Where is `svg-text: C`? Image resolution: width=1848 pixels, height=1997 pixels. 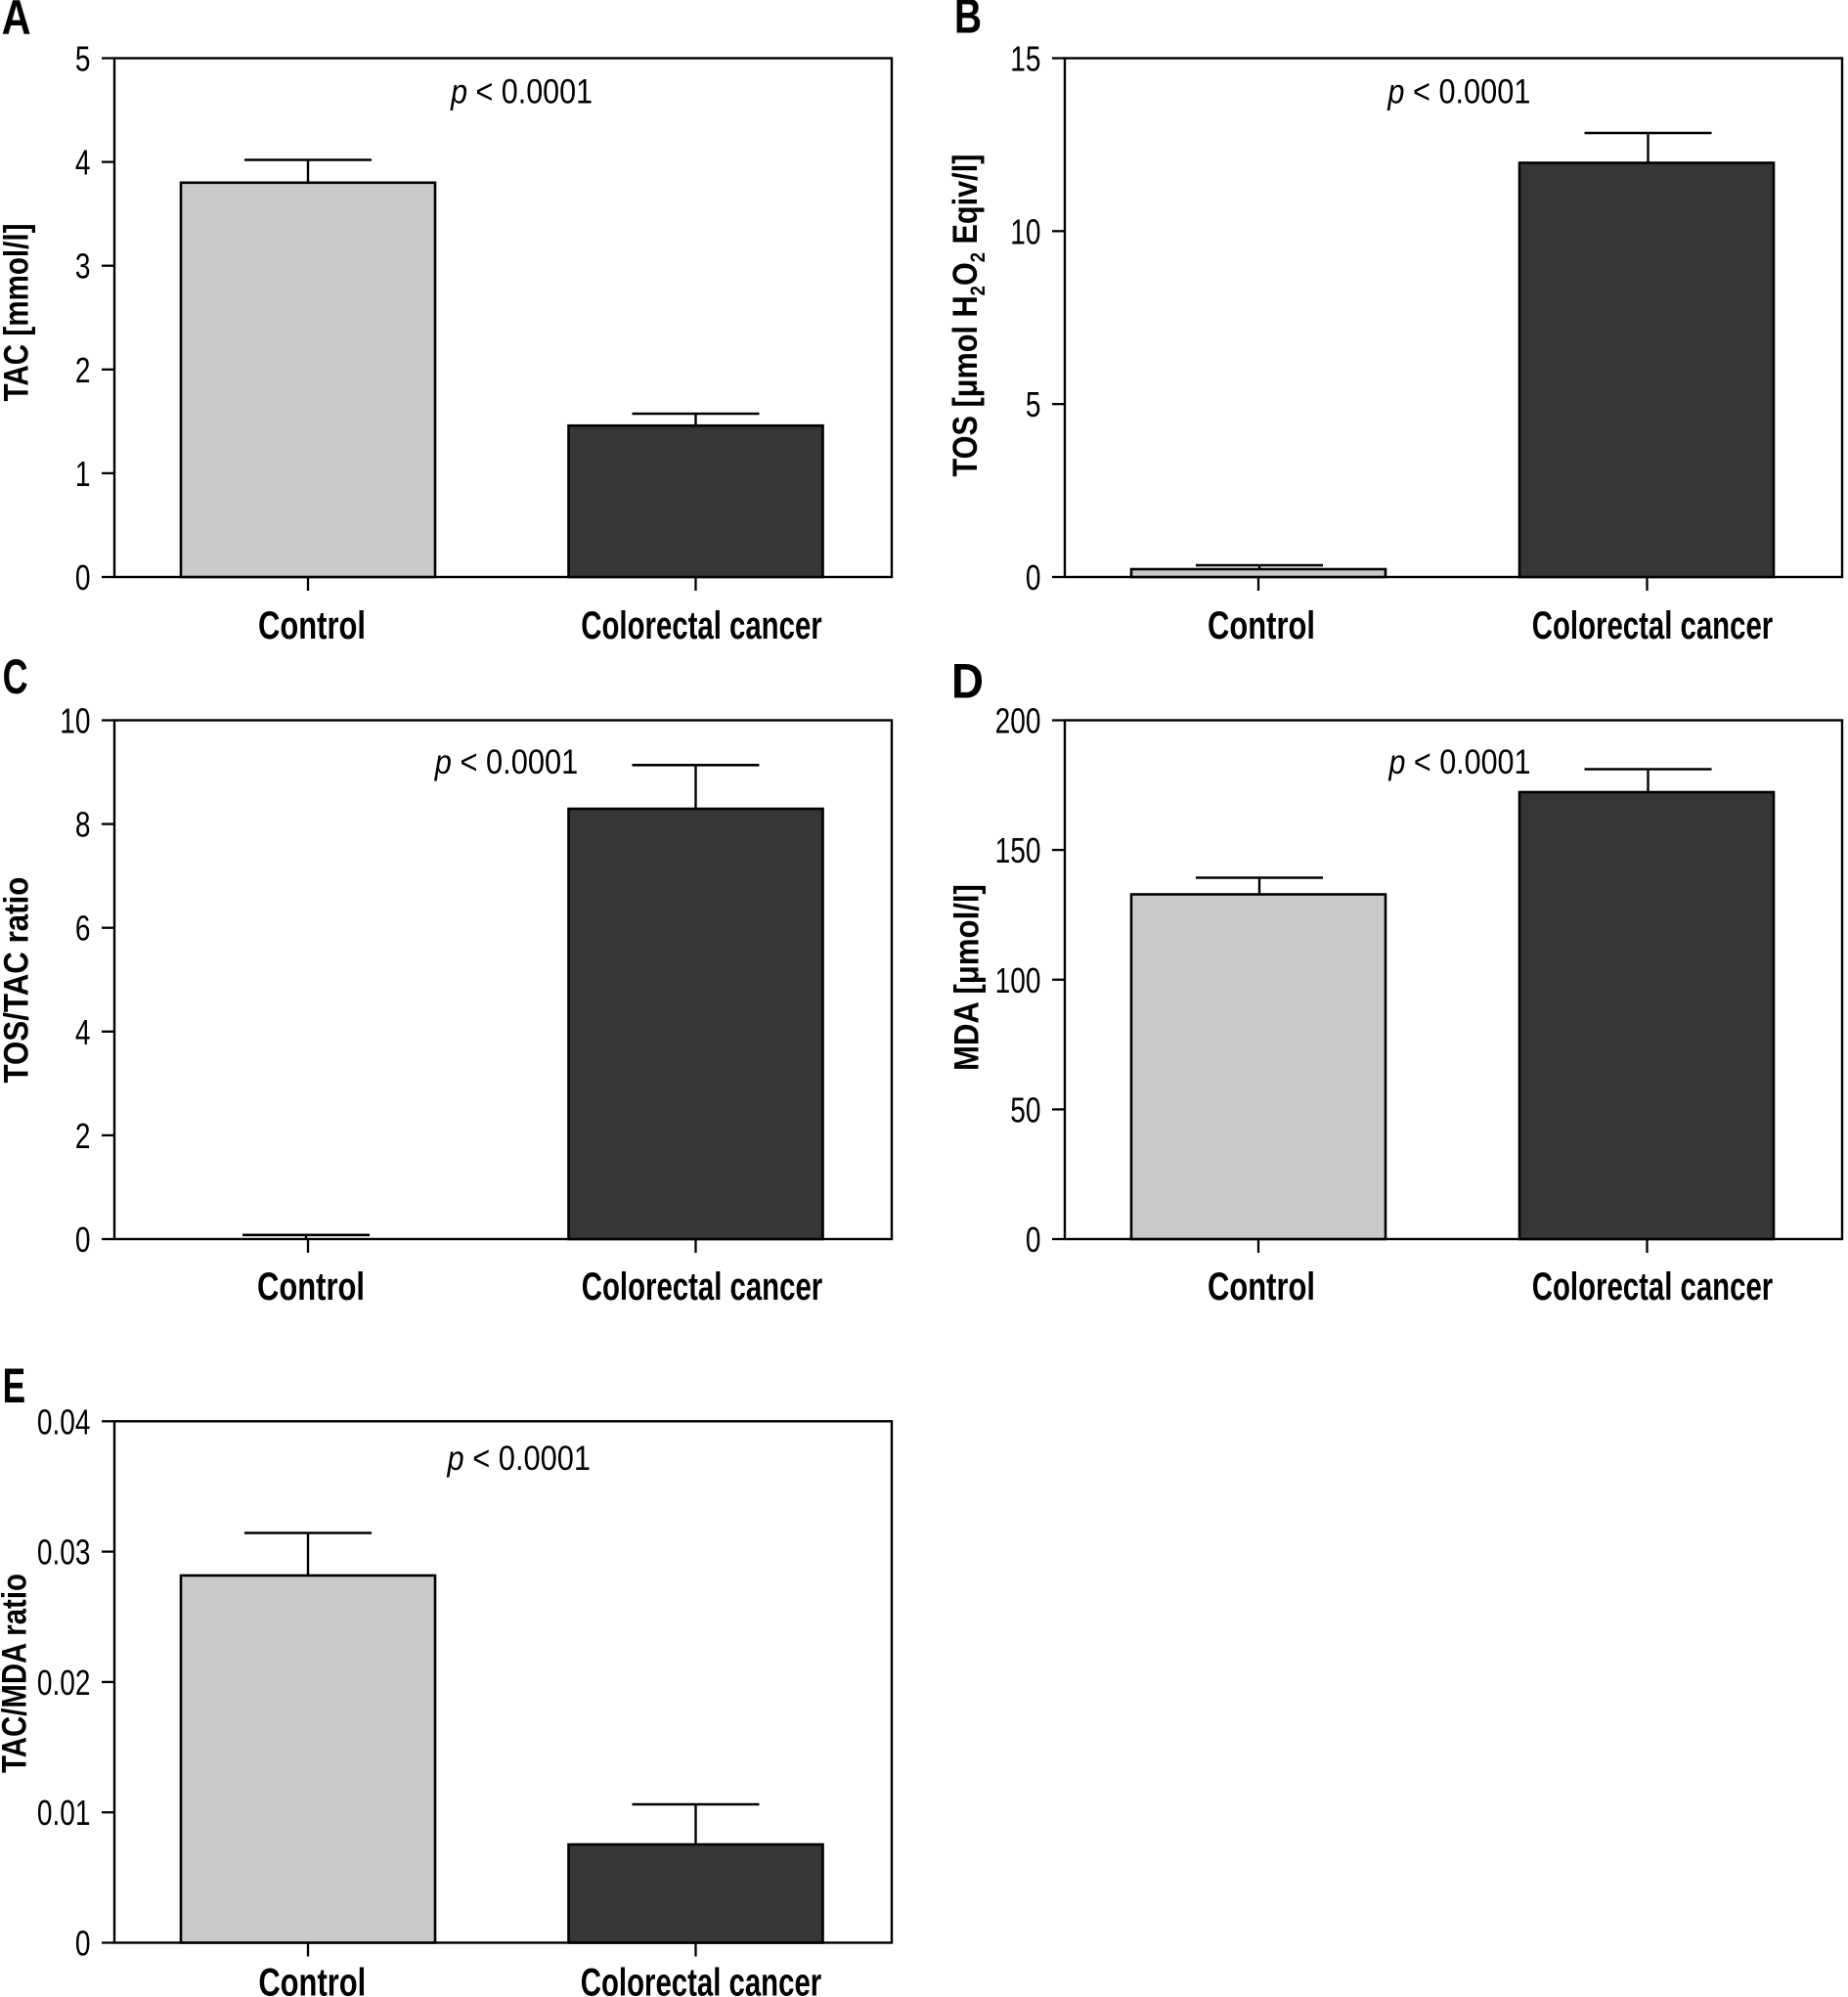 svg-text: C is located at coordinates (15, 677).